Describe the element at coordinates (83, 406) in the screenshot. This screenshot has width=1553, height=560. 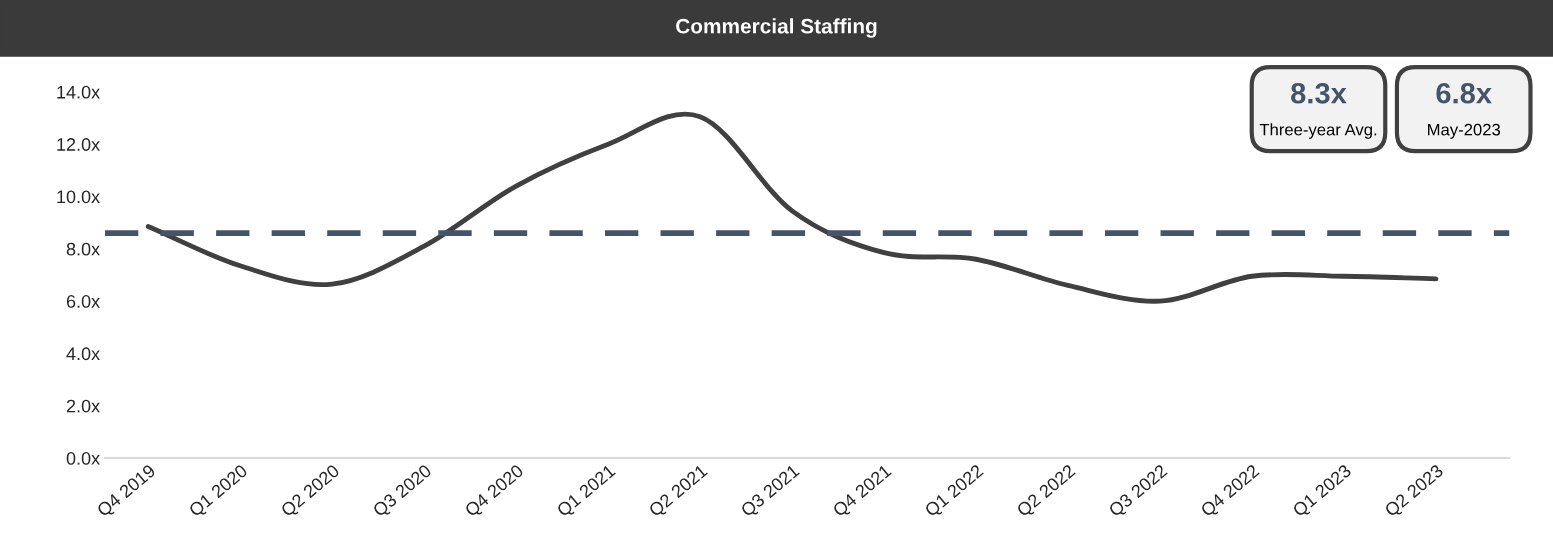
I see `y-tick-label: 2.0x` at that location.